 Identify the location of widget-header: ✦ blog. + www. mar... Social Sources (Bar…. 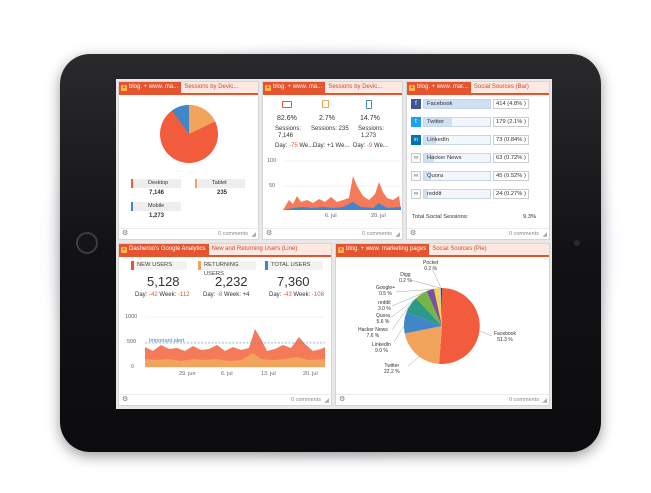
(478, 88).